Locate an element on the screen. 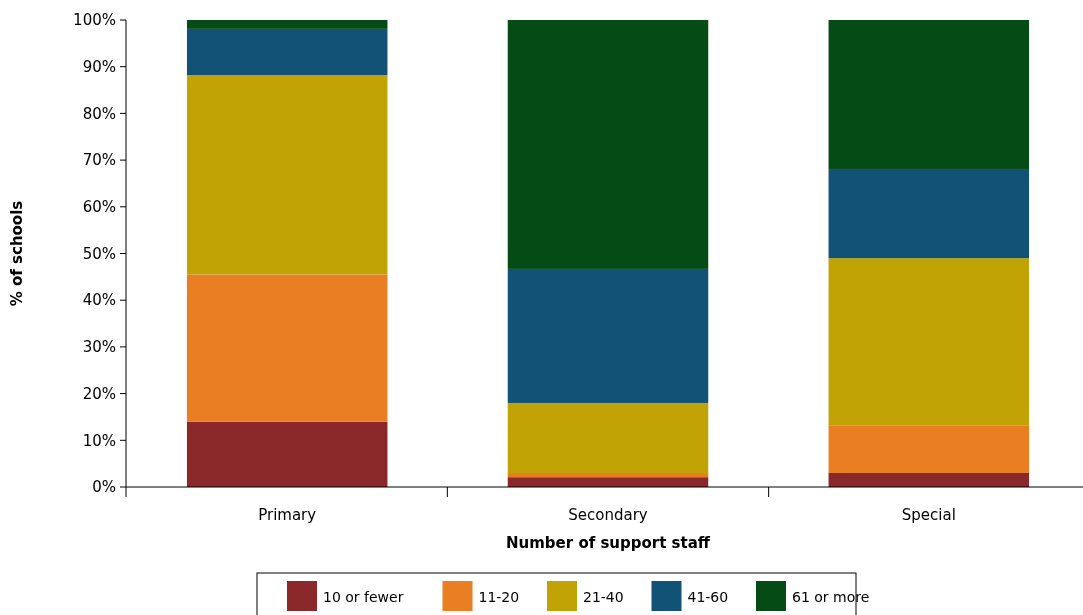  y-tick-label: 60% is located at coordinates (99, 207).